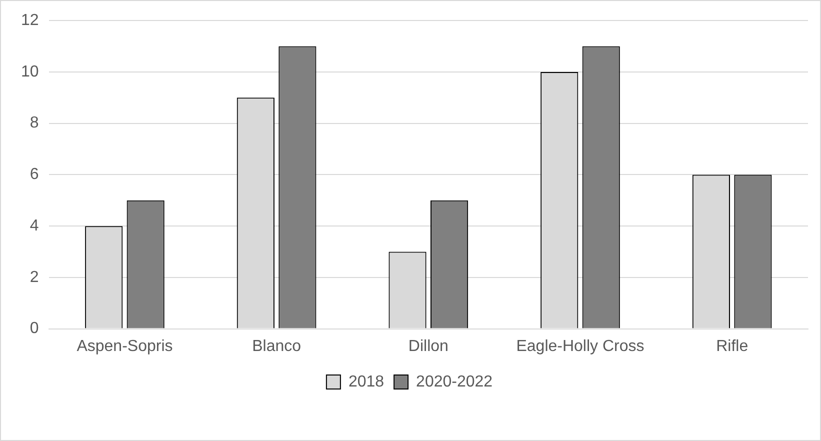 The image size is (821, 441). Describe the element at coordinates (277, 346) in the screenshot. I see `x-tick-label: Blanco` at that location.